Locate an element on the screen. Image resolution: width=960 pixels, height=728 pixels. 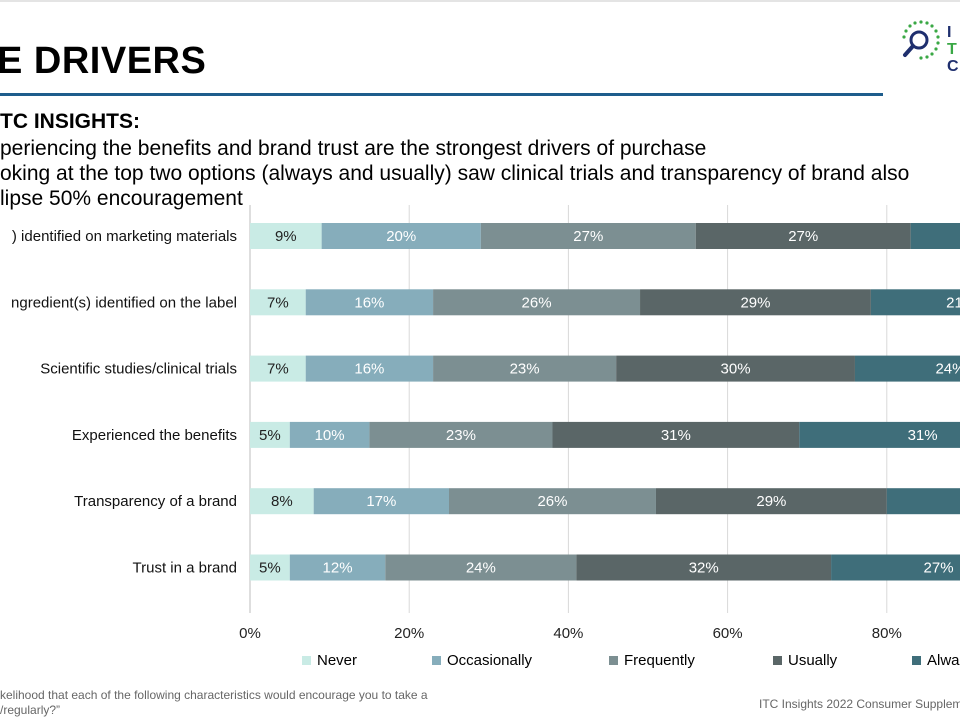
data-label: 31% is located at coordinates (676, 435).